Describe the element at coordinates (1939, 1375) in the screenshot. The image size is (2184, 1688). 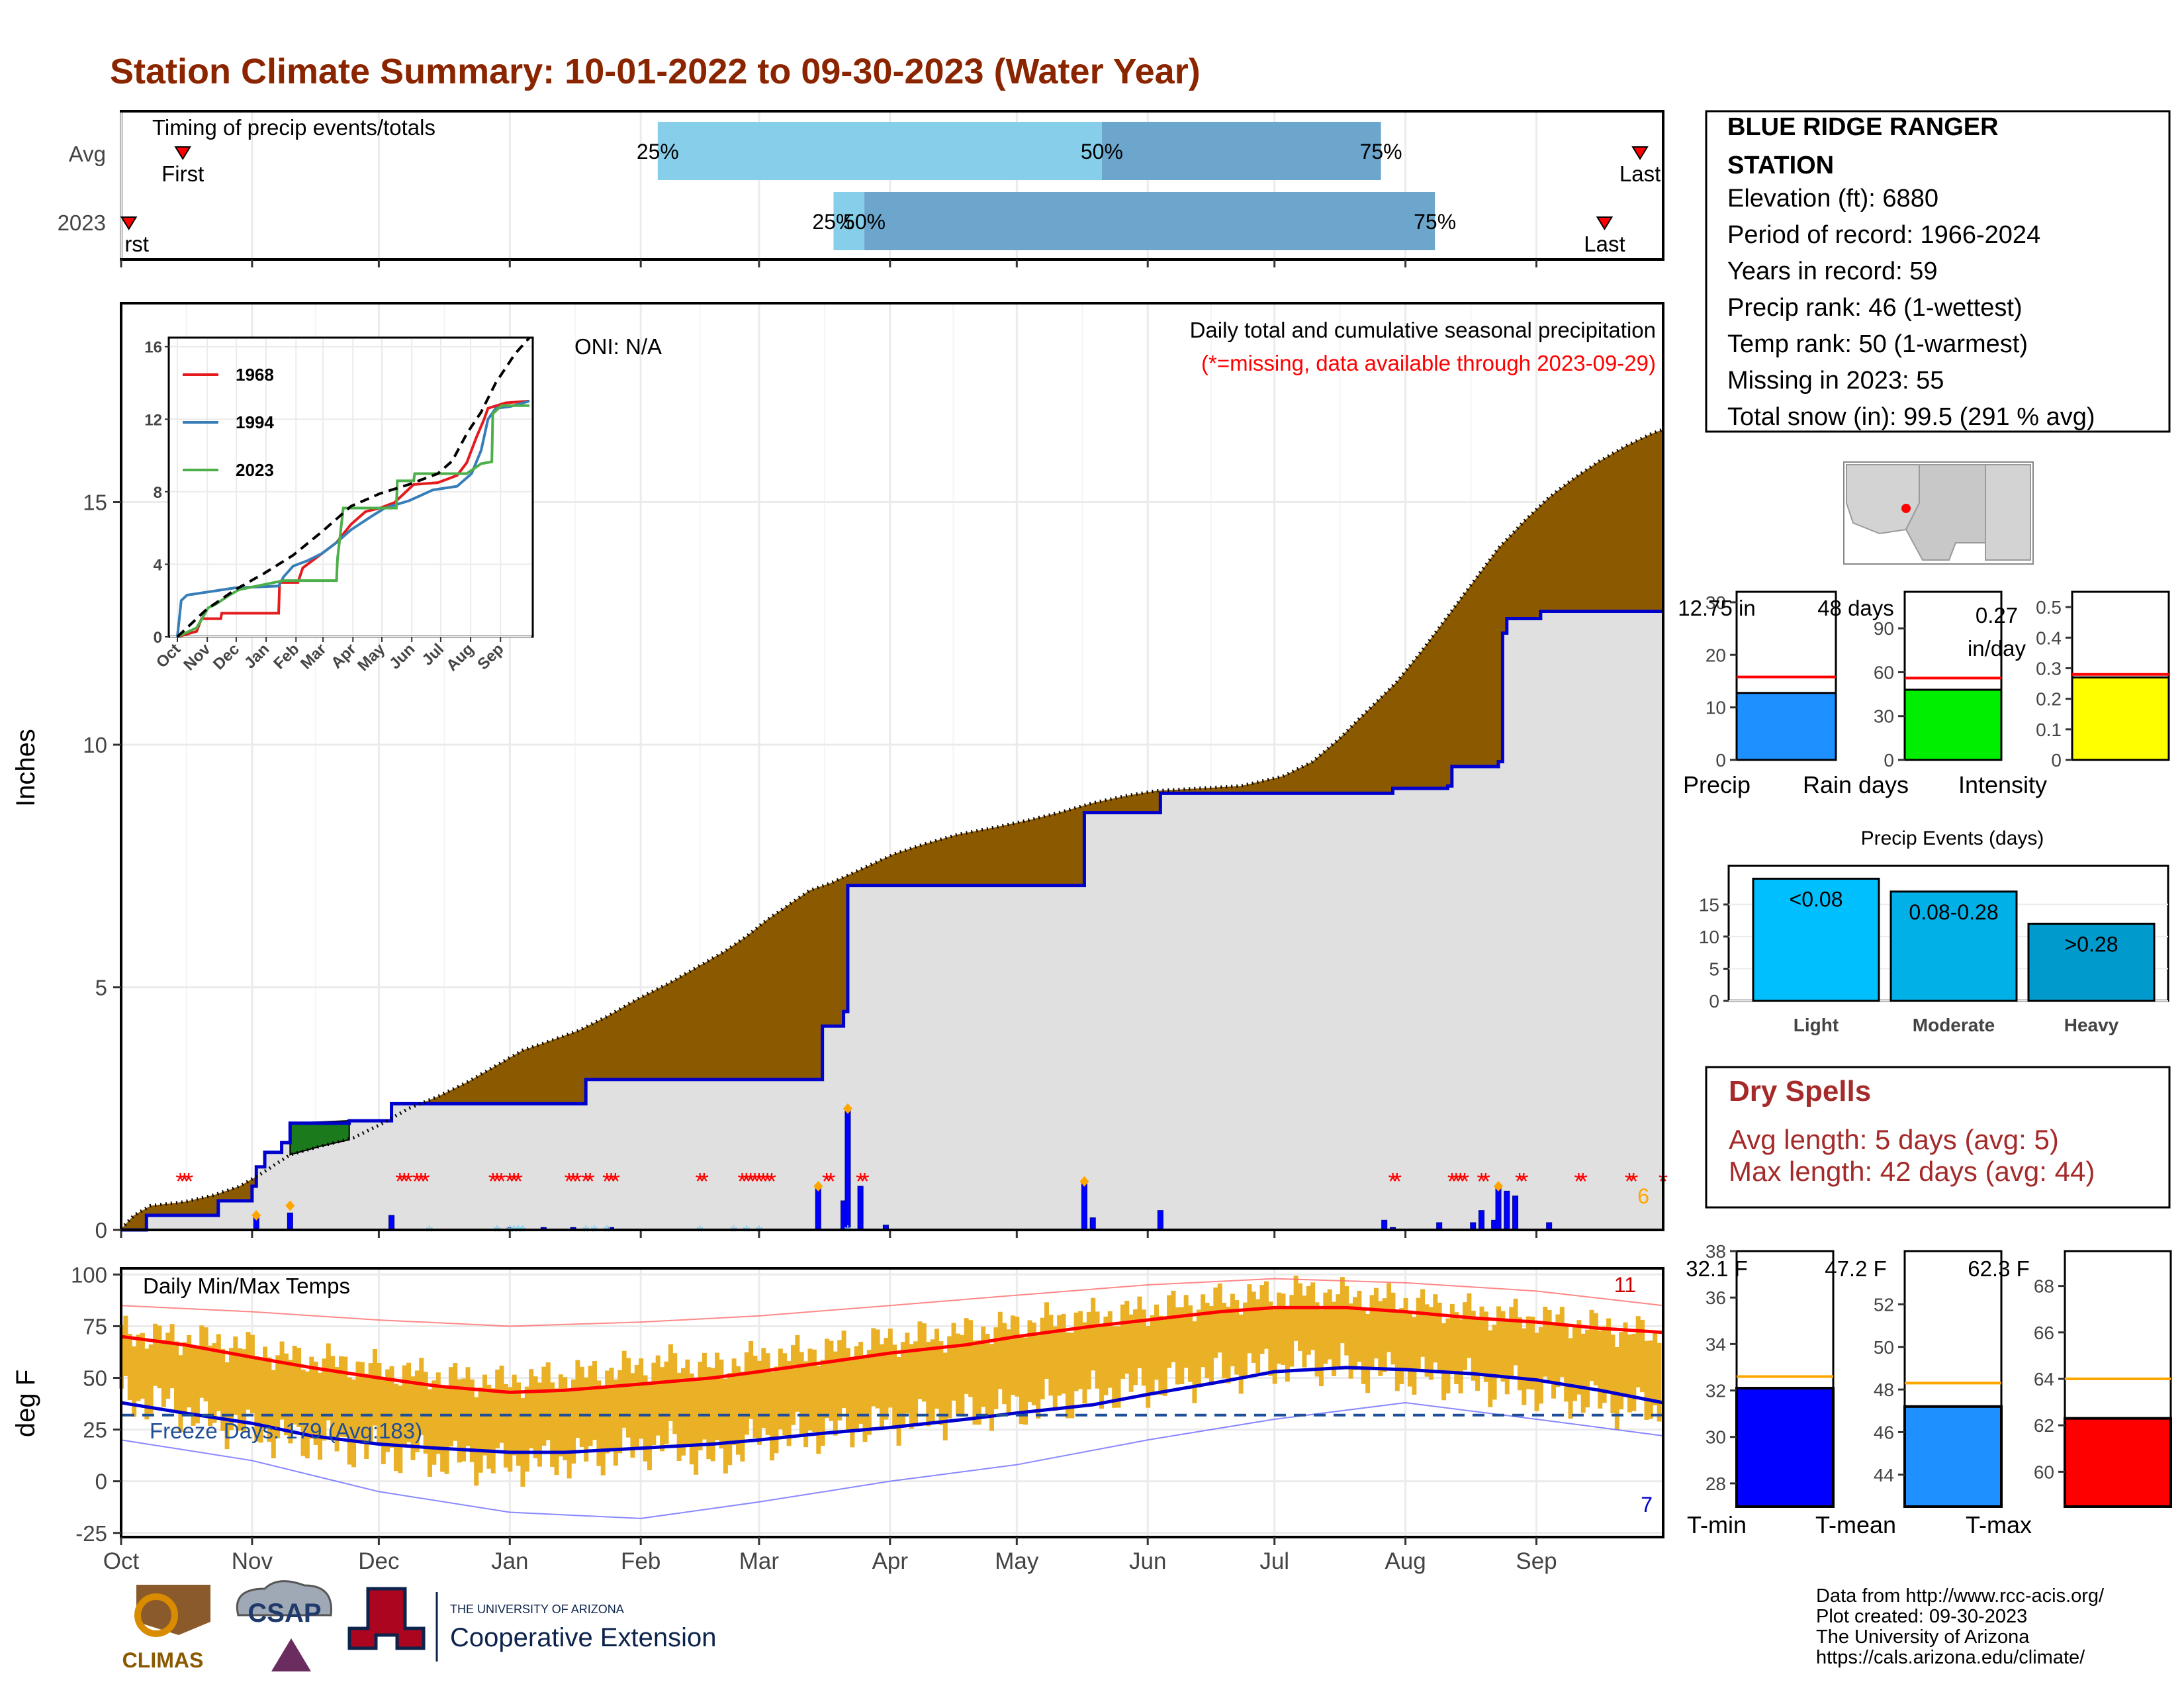
I see `temp-summary-charts: 28 30 32 34 36 38 44 46 48 50 52 60 62 64 66 68` at that location.